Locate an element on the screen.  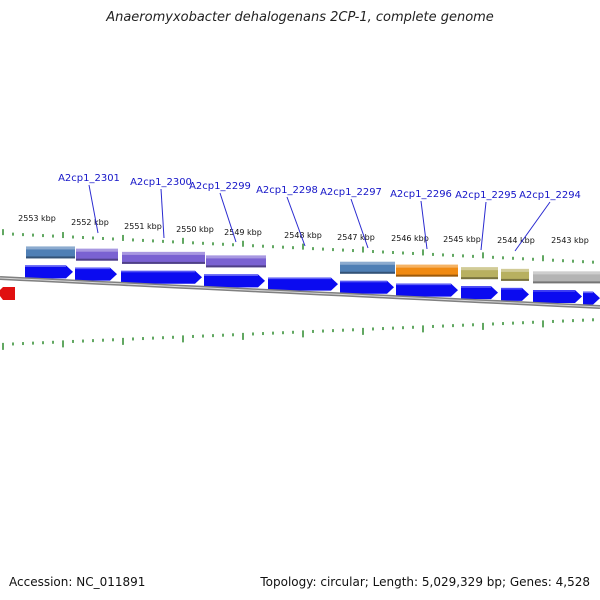
kbp-tick-label: 2552 kbp is located at coordinates (90, 222).